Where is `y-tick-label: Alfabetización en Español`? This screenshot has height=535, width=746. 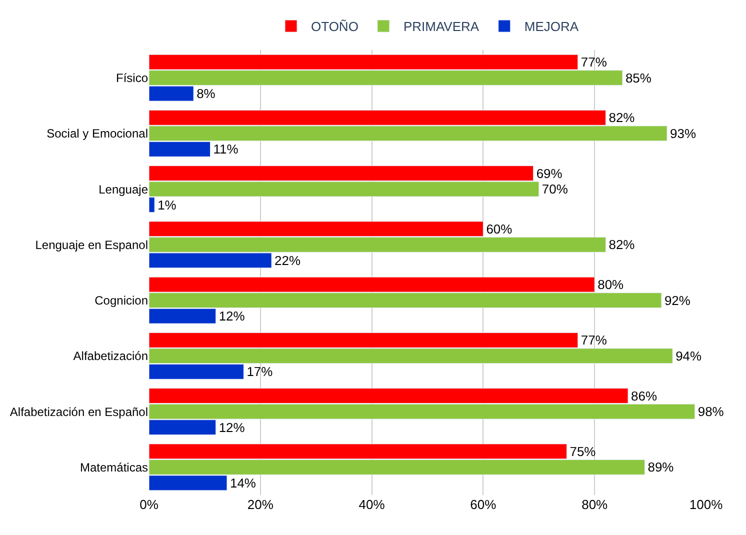 y-tick-label: Alfabetización en Español is located at coordinates (79, 411).